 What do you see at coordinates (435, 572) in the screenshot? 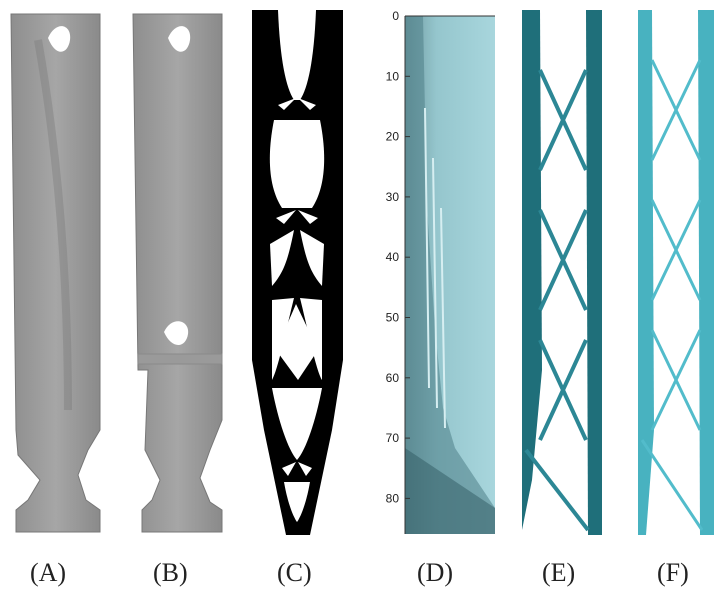
I see `caption-d: (D)` at bounding box center [435, 572].